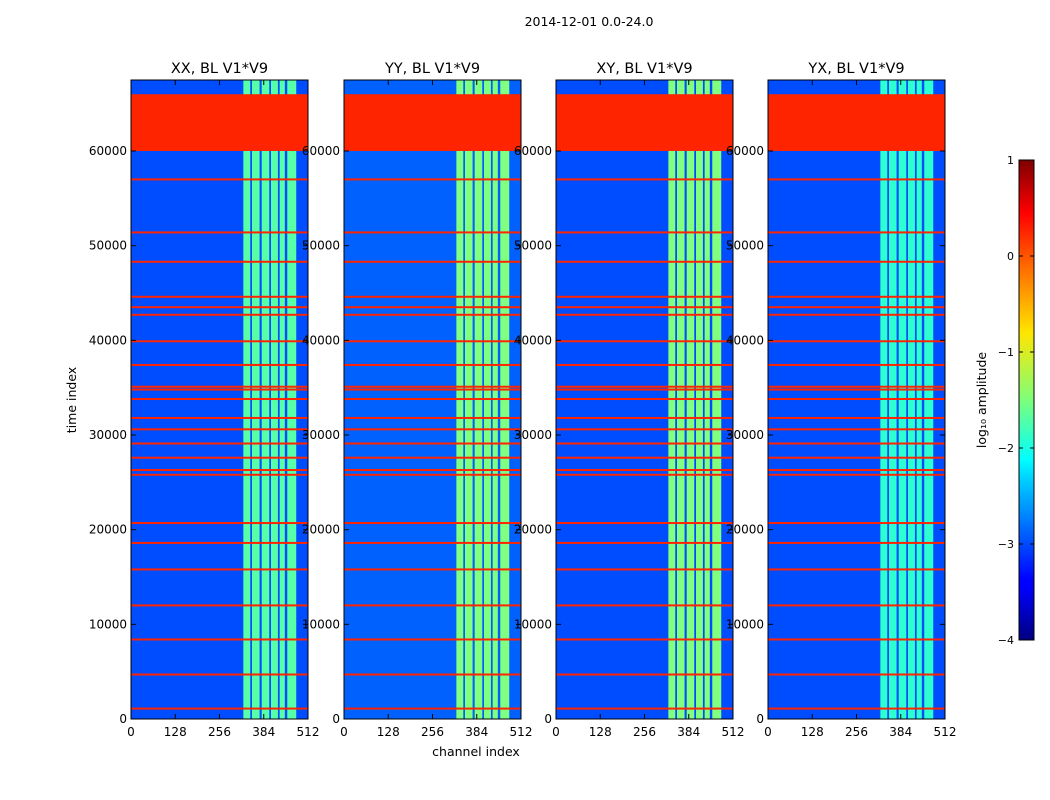 The height and width of the screenshot is (800, 1050). I want to click on panel-title: XY, BL V1*V9, so click(644, 69).